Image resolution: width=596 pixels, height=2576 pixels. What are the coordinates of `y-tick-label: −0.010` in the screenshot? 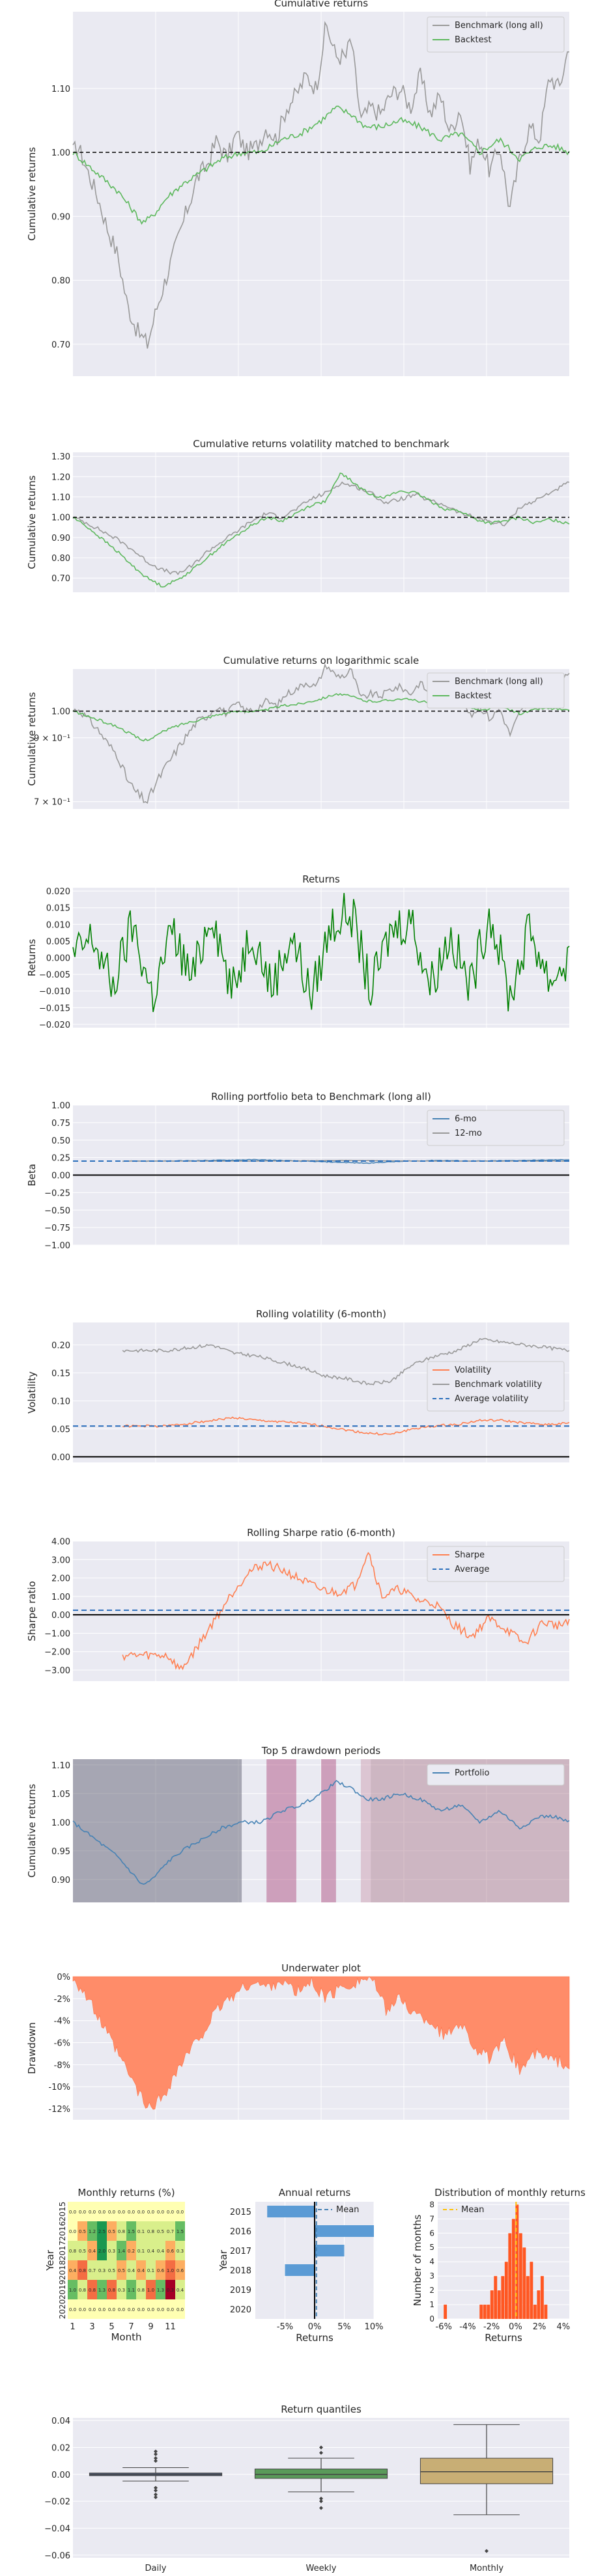 It's located at (54, 992).